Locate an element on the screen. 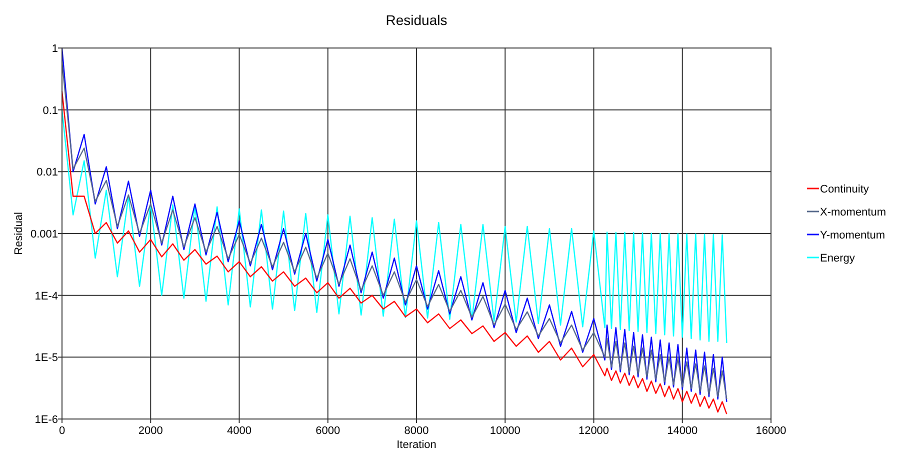 This screenshot has width=905, height=459. x-axis-title: Iteration is located at coordinates (416, 445).